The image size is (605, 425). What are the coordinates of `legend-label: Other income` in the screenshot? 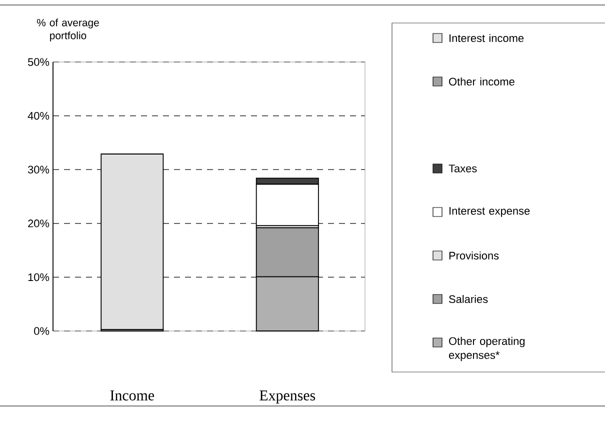 It's located at (481, 81).